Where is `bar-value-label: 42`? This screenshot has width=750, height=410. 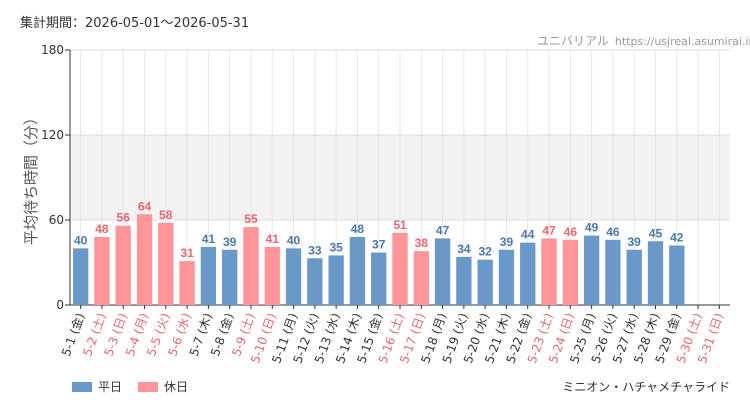 bar-value-label: 42 is located at coordinates (677, 238).